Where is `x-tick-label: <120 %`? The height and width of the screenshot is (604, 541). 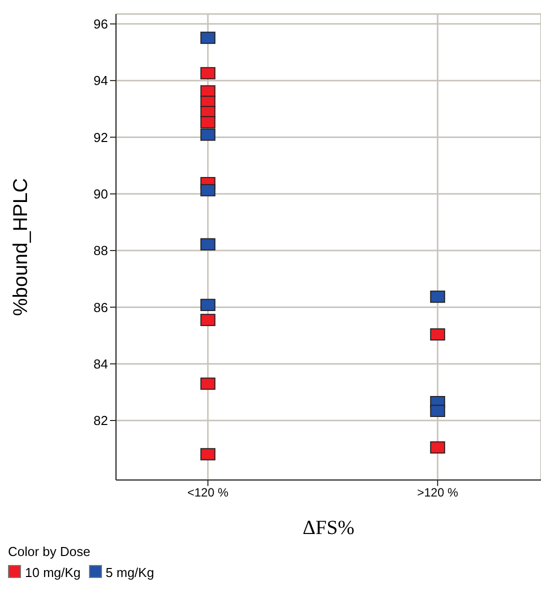
x-tick-label: <120 % is located at coordinates (208, 493).